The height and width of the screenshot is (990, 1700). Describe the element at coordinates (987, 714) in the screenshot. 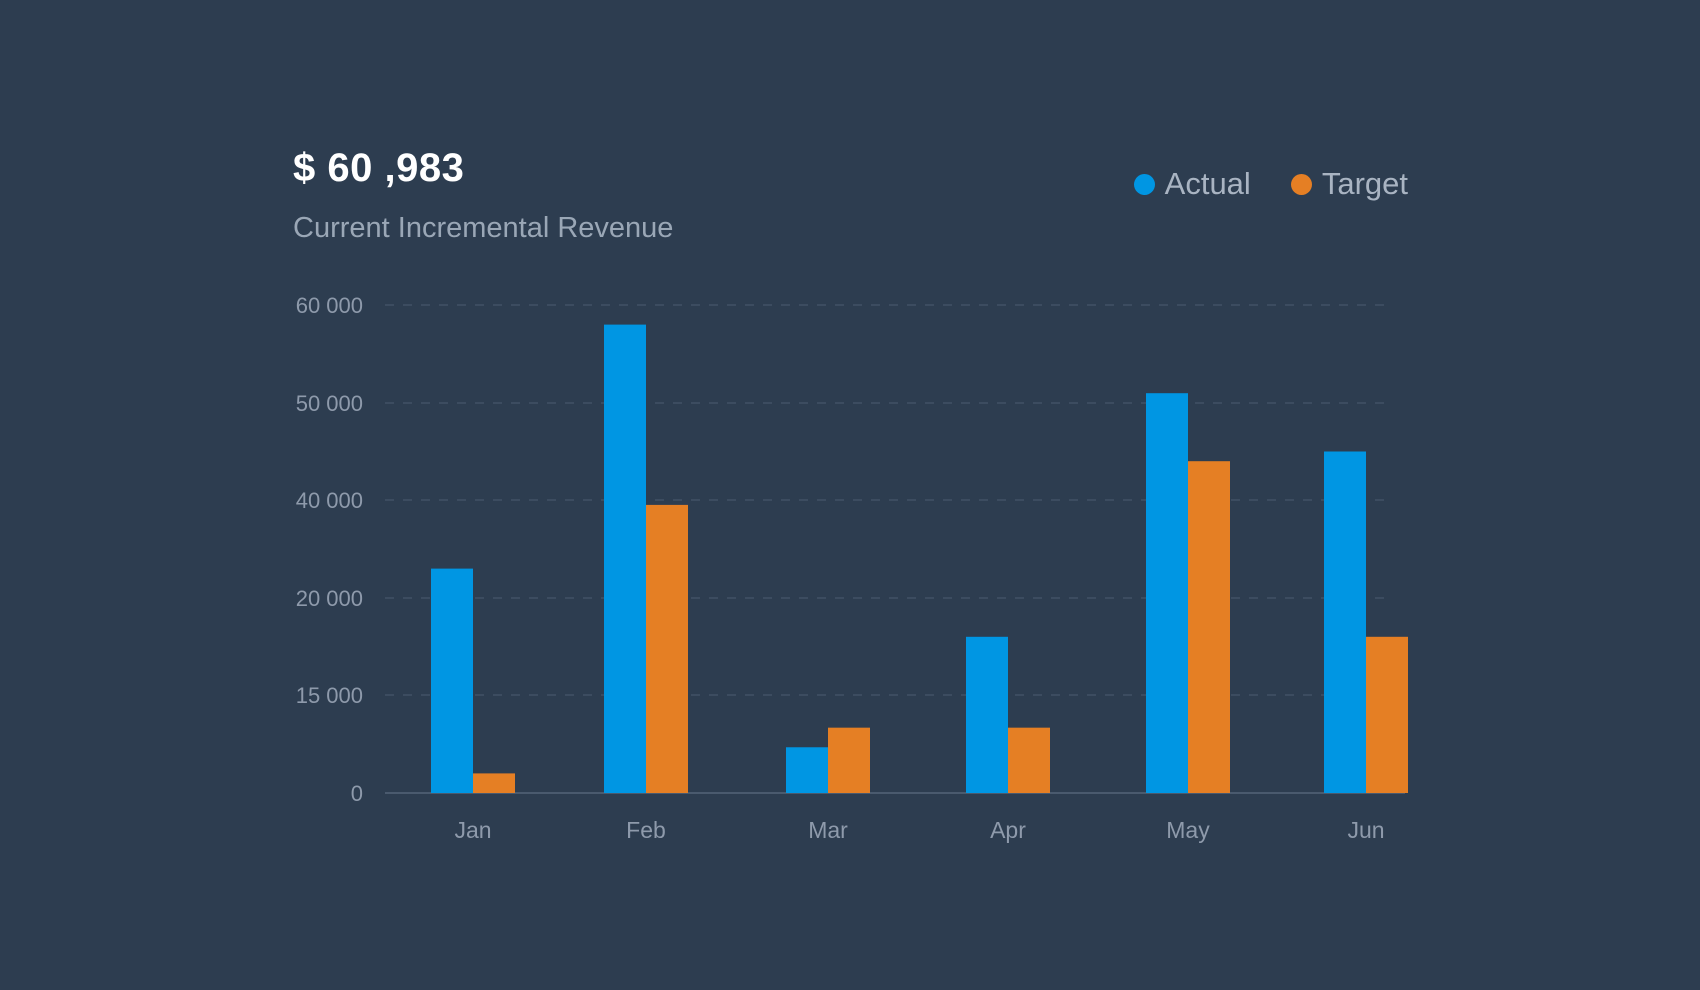

I see `bar-actual-apr` at that location.